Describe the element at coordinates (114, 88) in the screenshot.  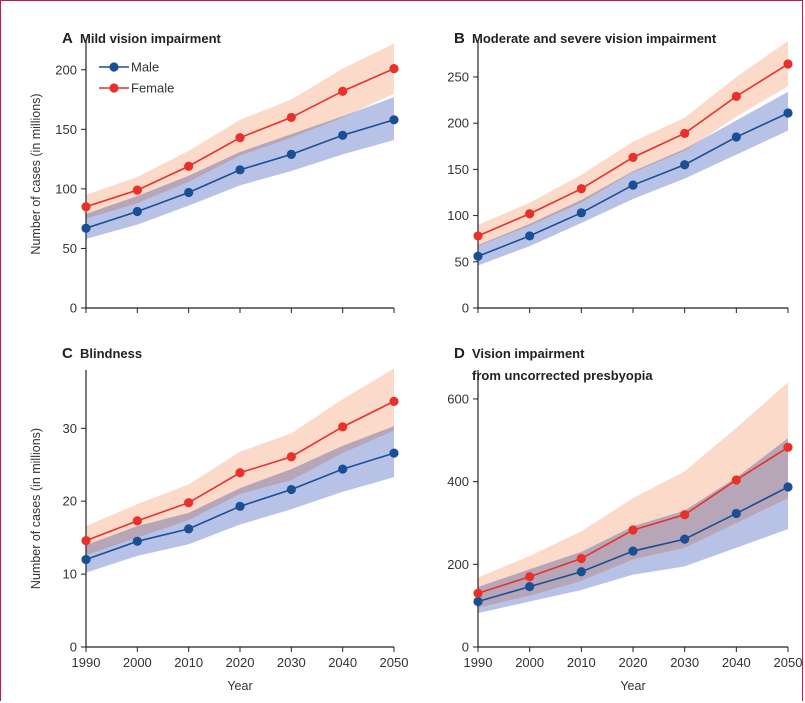
I see `legend-marker-female` at that location.